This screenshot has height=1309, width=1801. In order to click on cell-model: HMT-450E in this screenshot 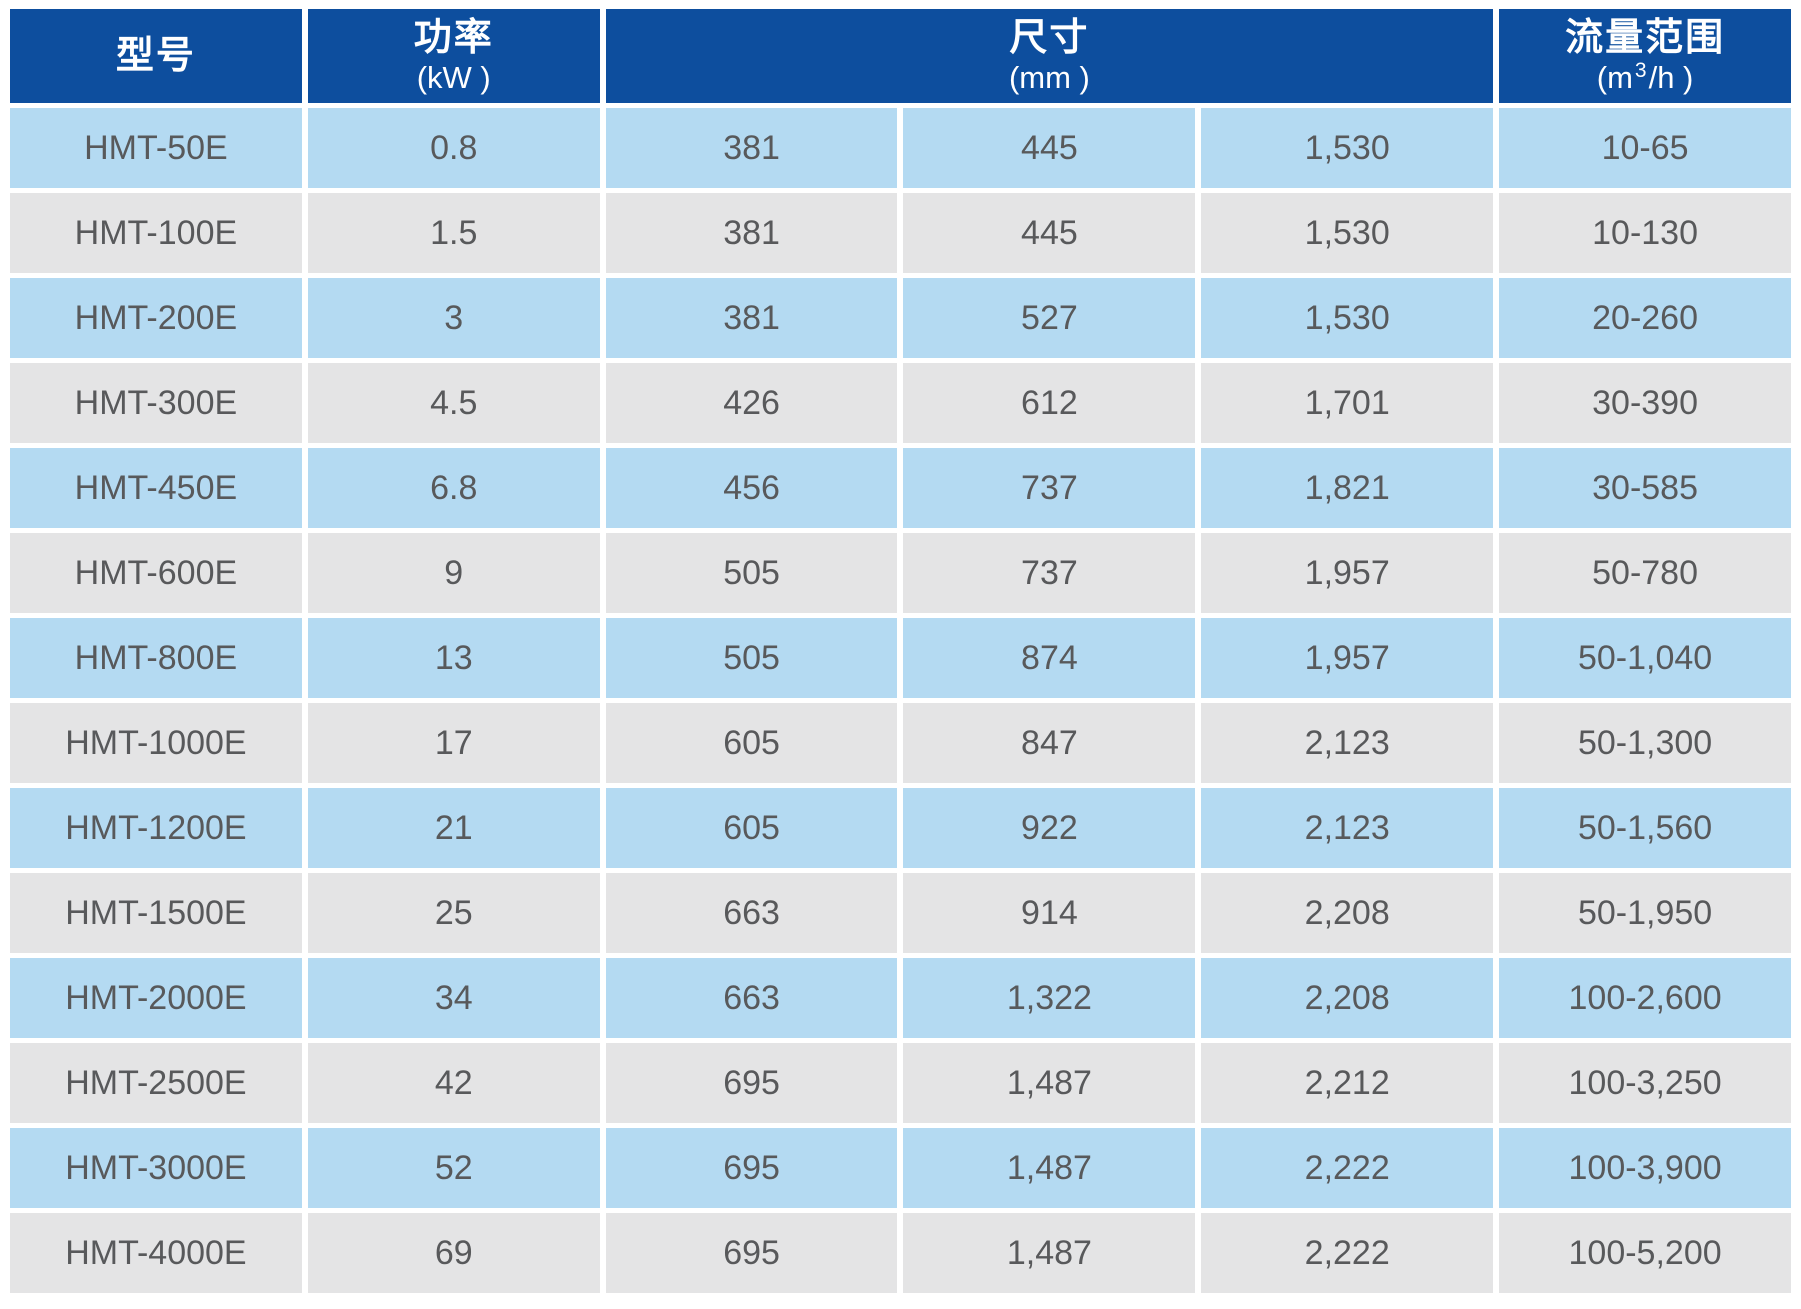, I will do `click(156, 488)`.